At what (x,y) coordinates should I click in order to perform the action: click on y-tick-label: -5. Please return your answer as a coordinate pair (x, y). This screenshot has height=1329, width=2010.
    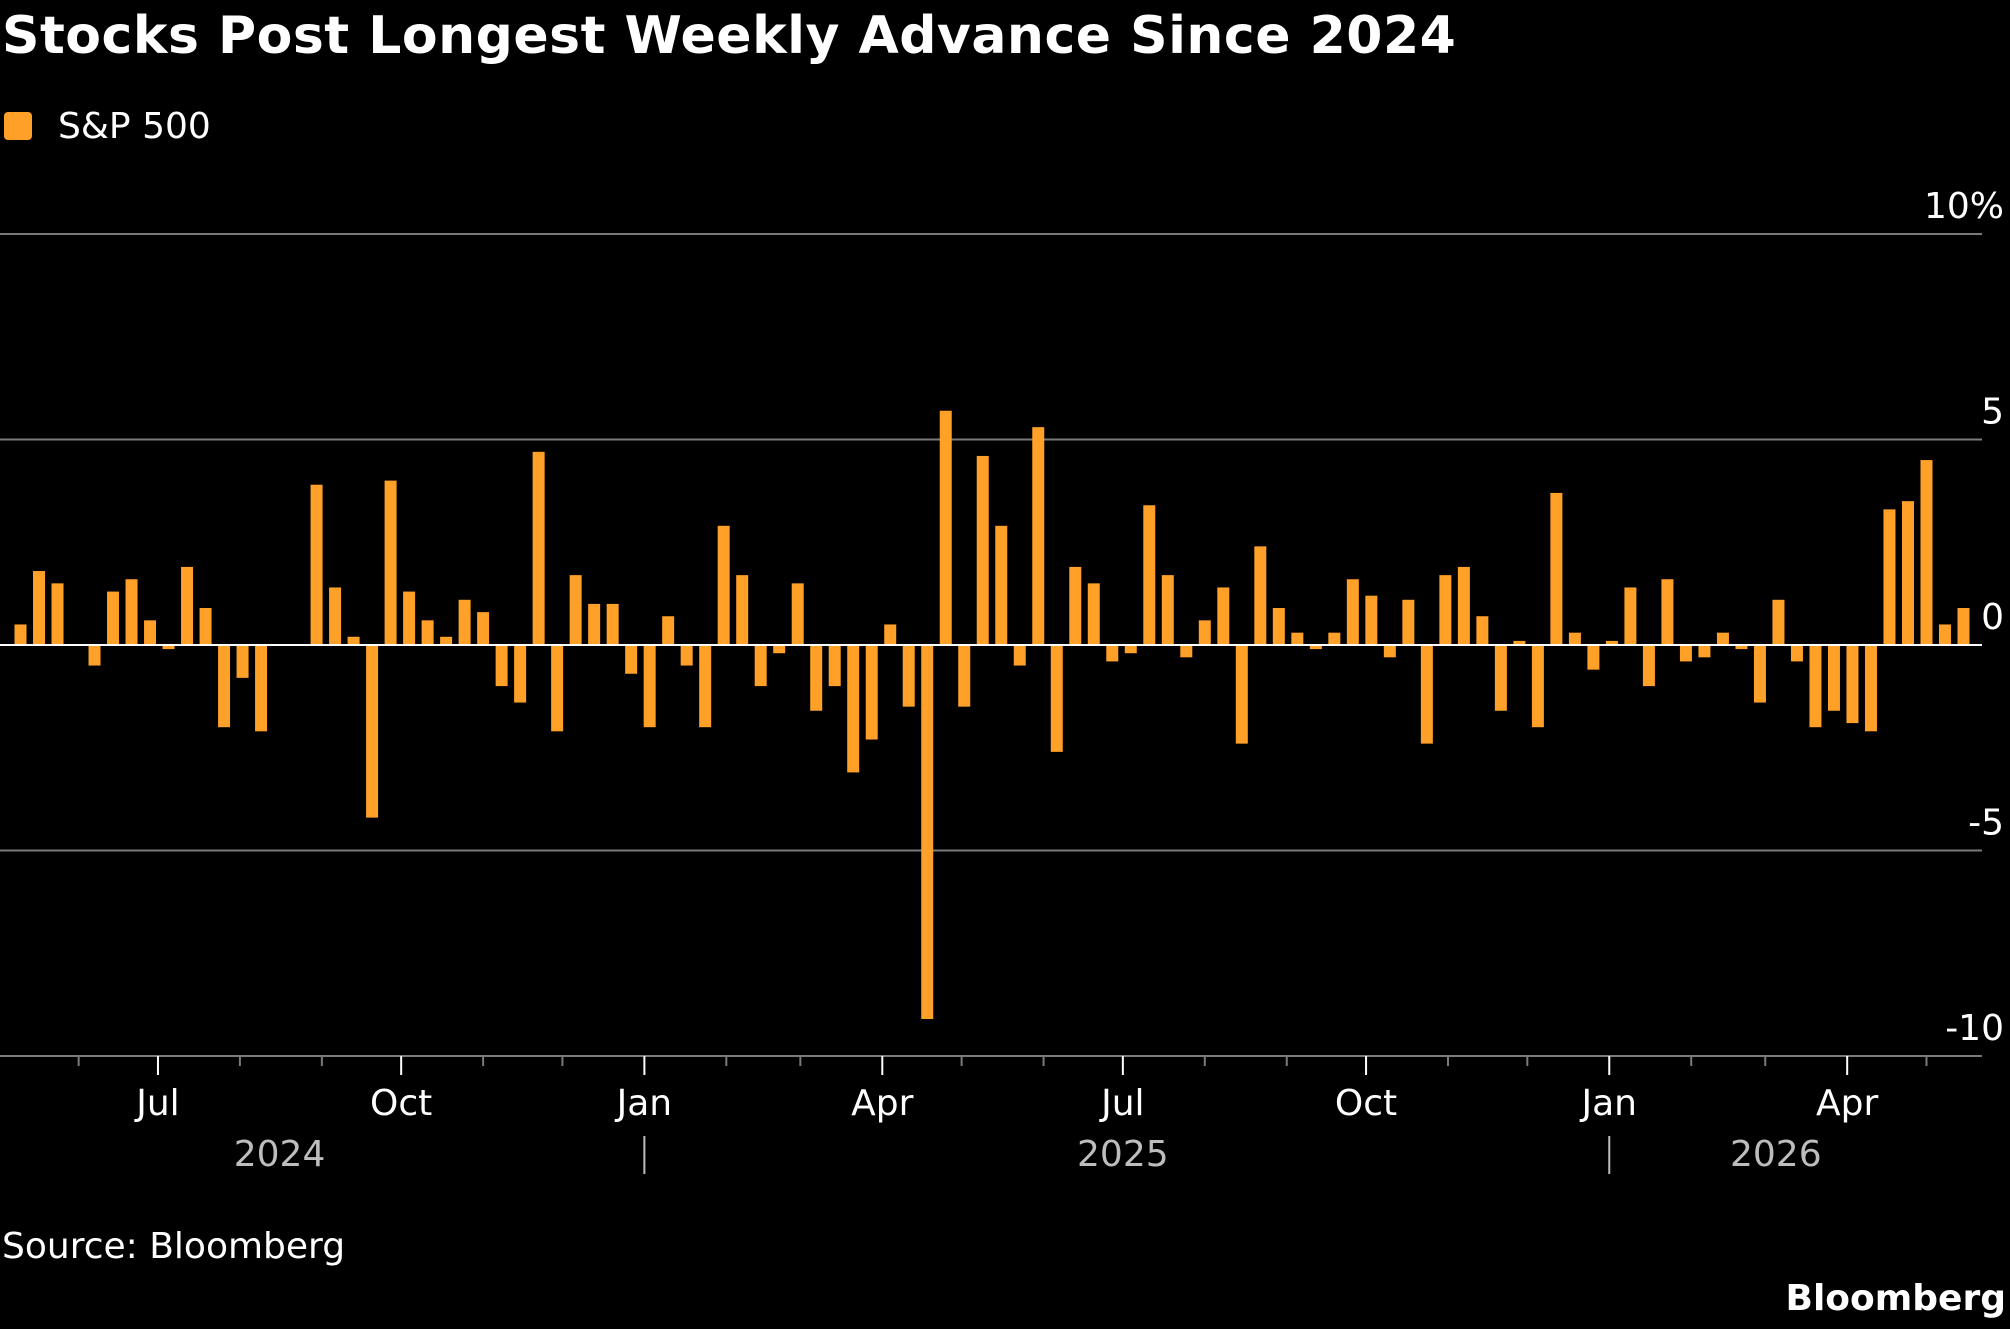
    Looking at the image, I should click on (1986, 823).